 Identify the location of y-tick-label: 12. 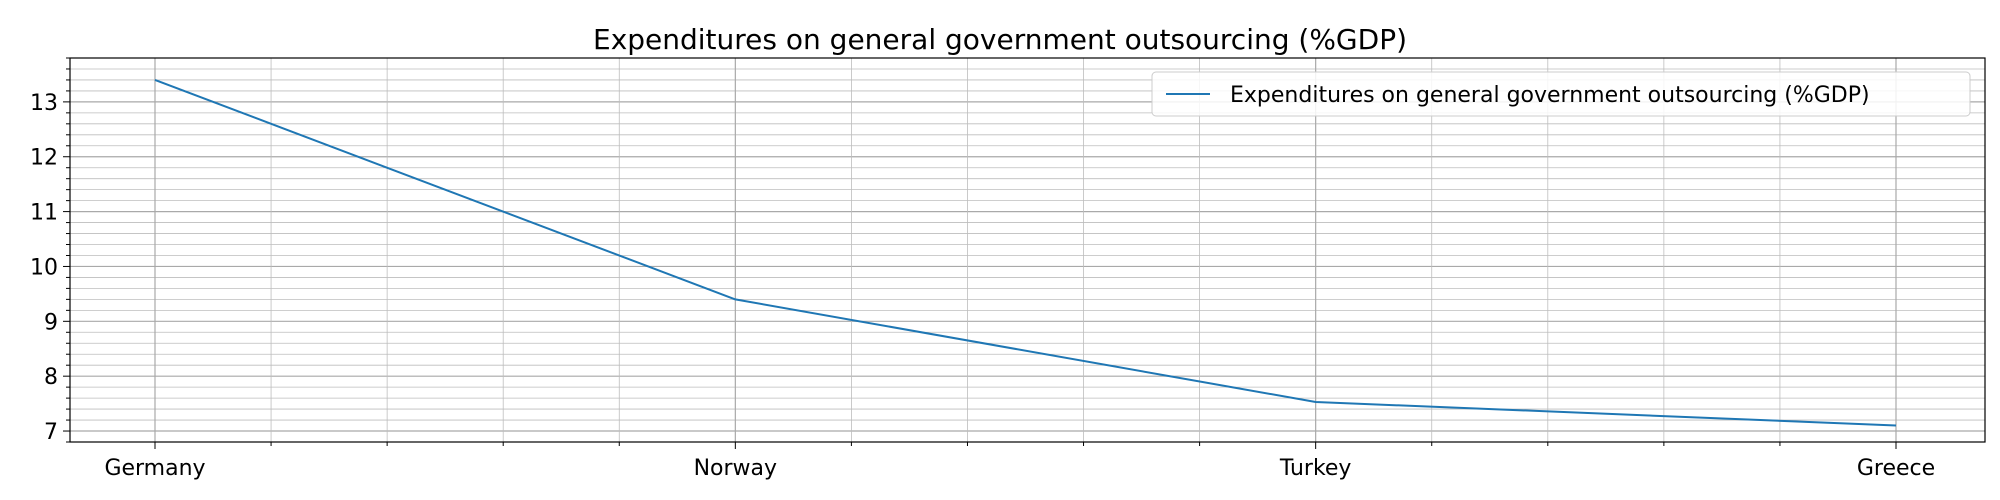
(44, 158).